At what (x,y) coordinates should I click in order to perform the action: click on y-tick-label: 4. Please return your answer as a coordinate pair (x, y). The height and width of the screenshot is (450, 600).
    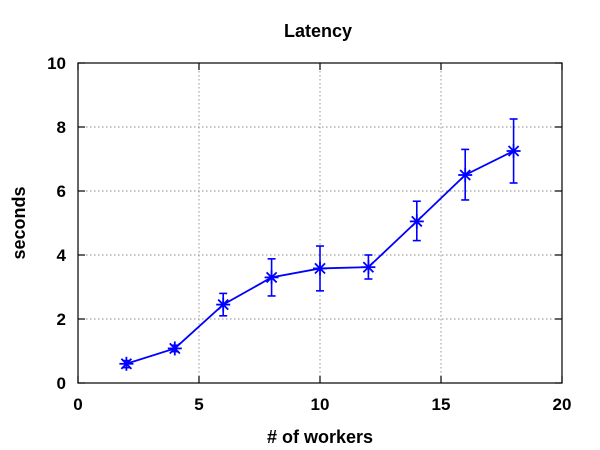
    Looking at the image, I should click on (62, 255).